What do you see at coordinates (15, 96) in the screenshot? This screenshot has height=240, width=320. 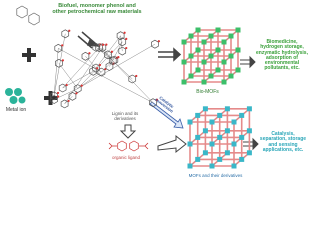 I see `metal-ions` at bounding box center [15, 96].